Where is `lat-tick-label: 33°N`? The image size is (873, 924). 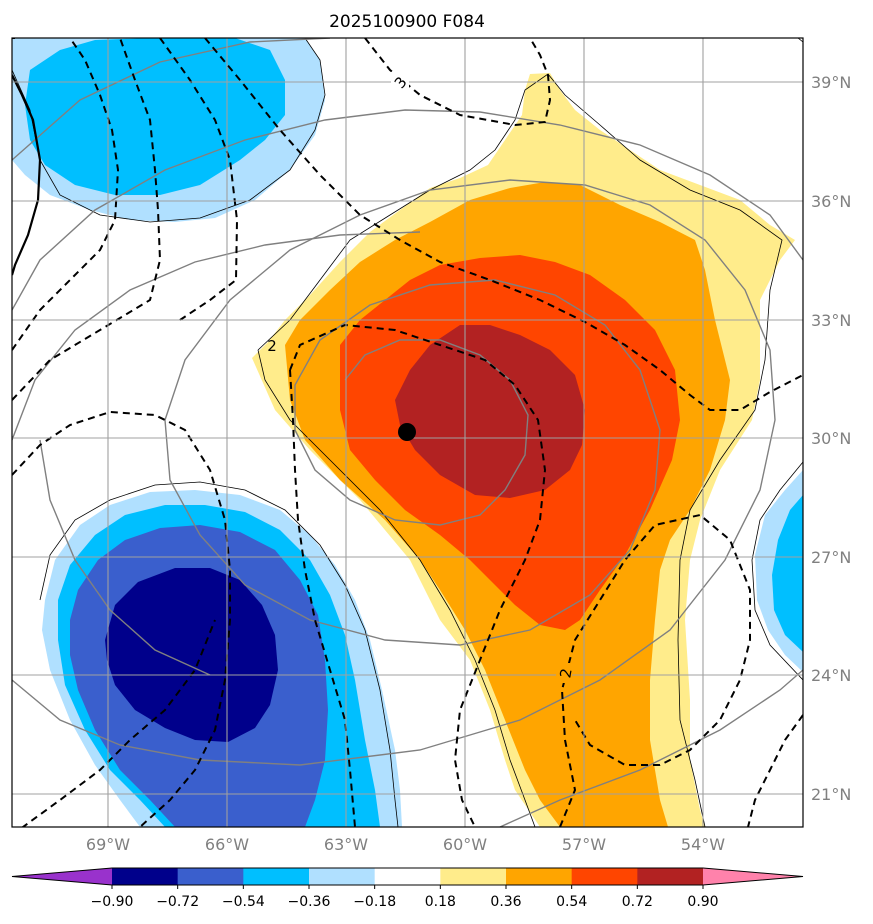
lat-tick-label: 33°N is located at coordinates (831, 320).